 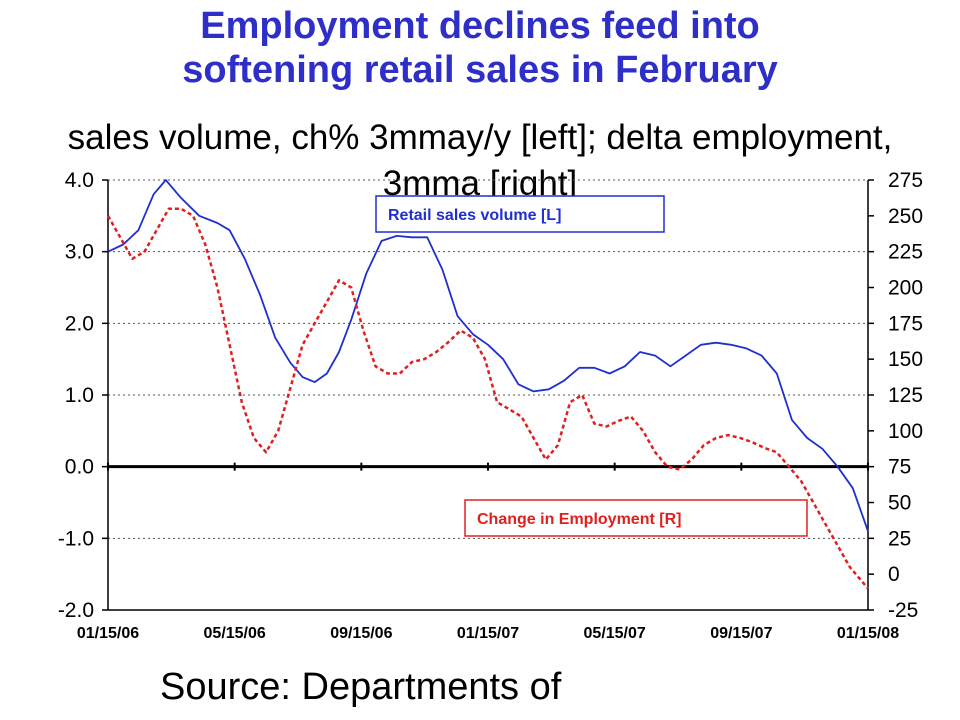 I want to click on x-tick-label: 01/15/06, so click(x=108, y=633).